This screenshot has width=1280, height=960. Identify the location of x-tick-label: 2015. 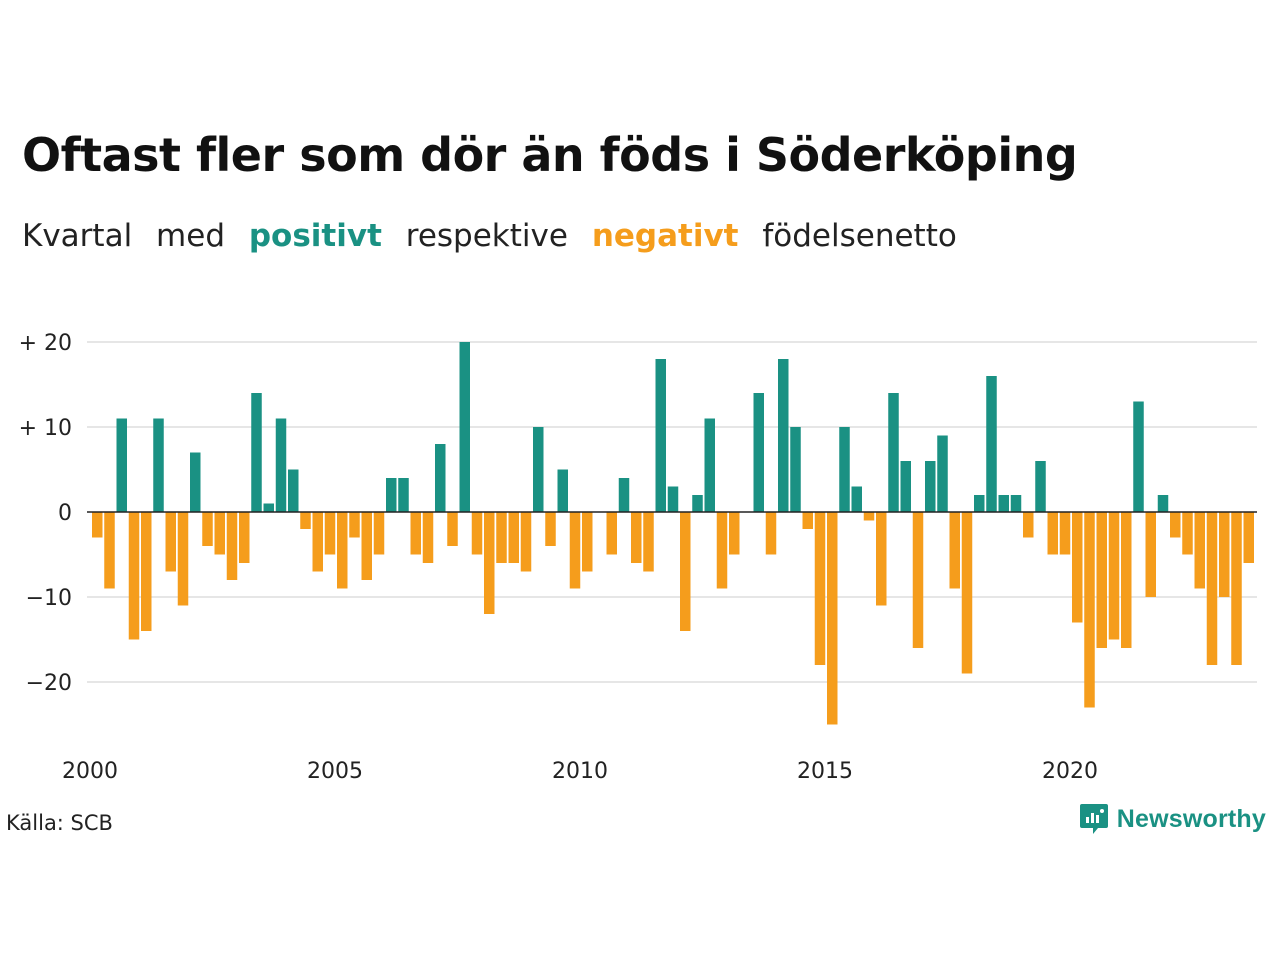
(825, 771).